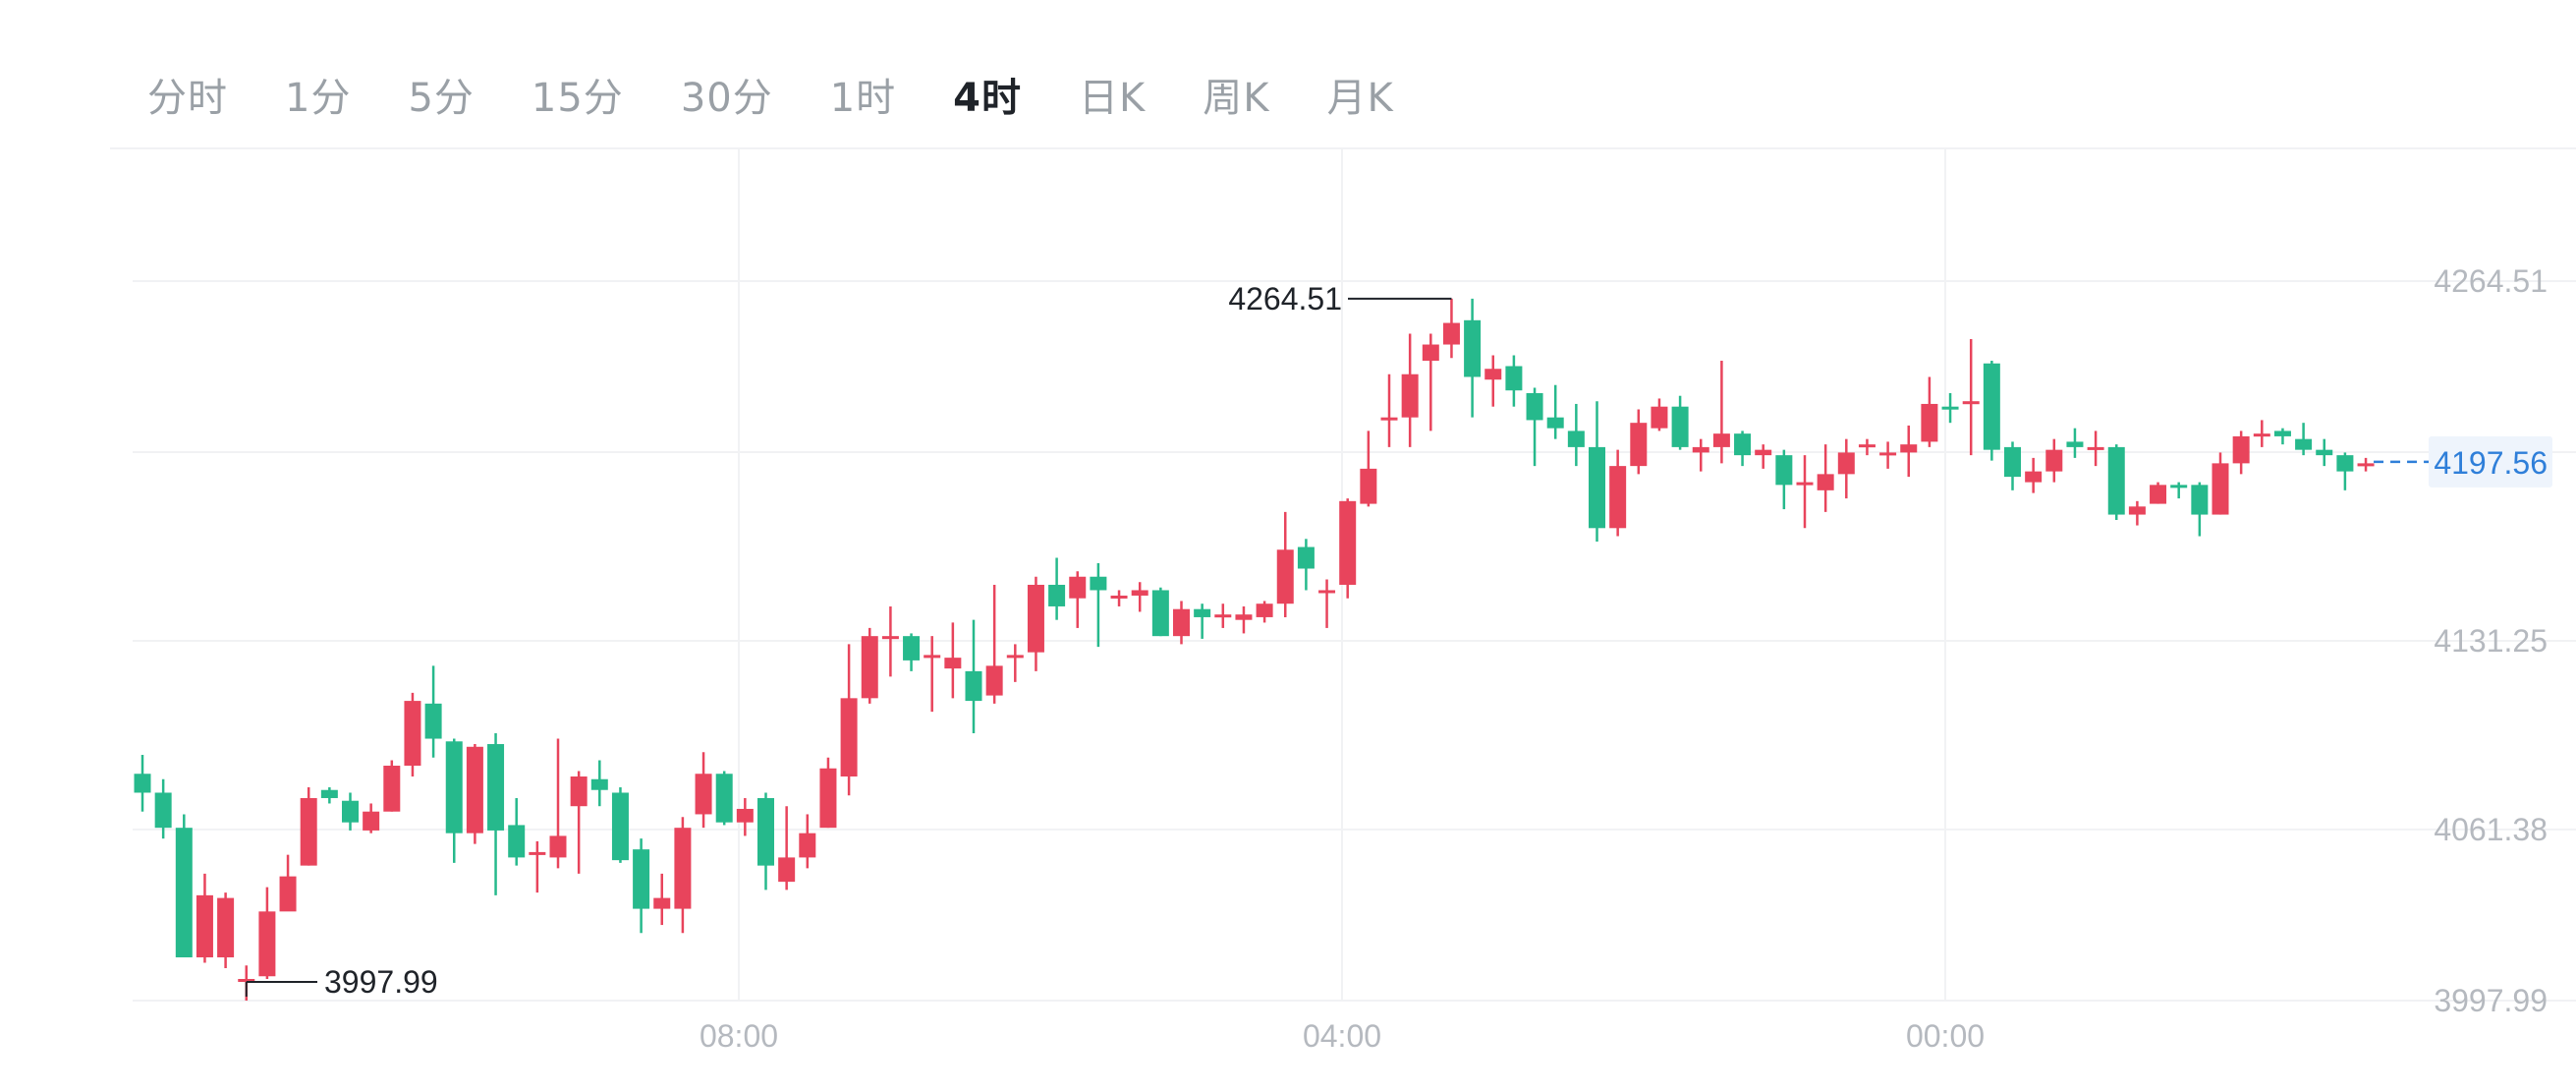 The image size is (2576, 1092). I want to click on y-tick-label: 4264.51, so click(2491, 281).